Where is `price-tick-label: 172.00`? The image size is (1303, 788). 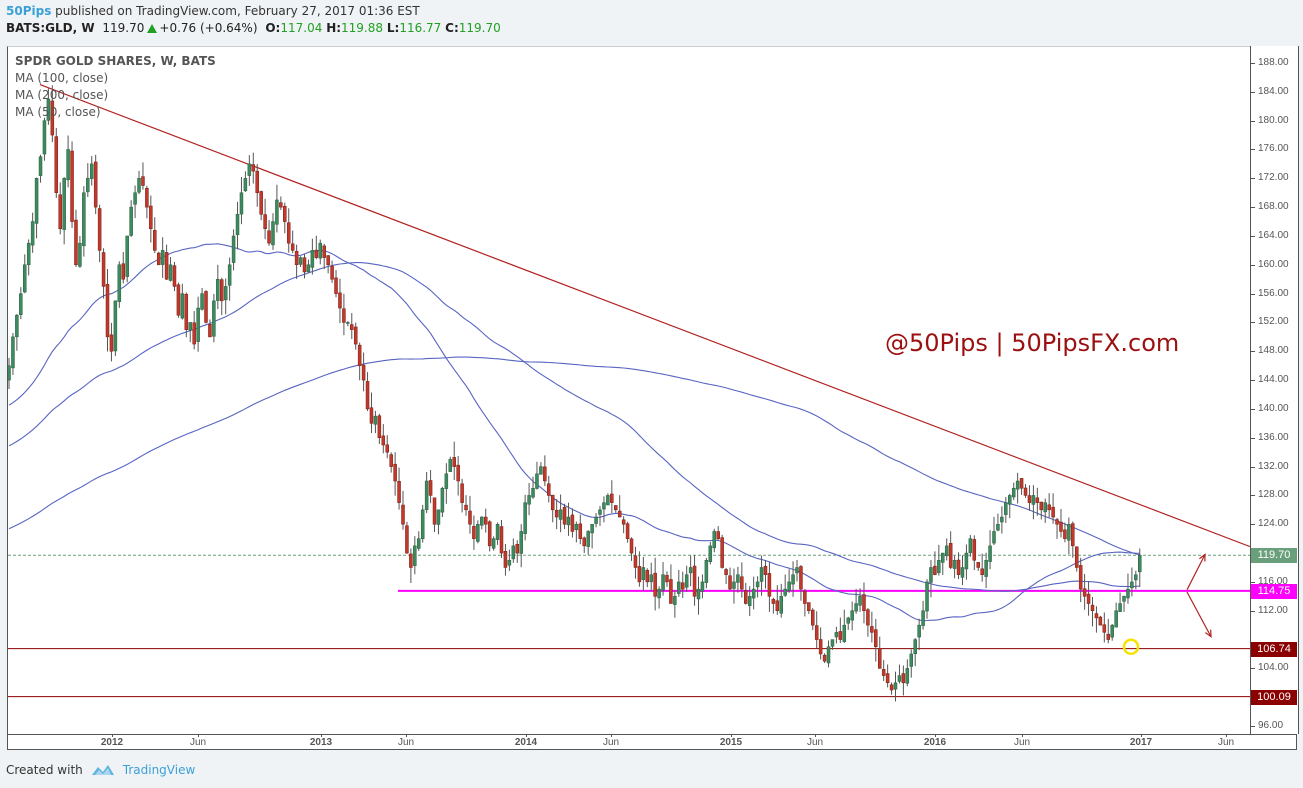 price-tick-label: 172.00 is located at coordinates (1273, 178).